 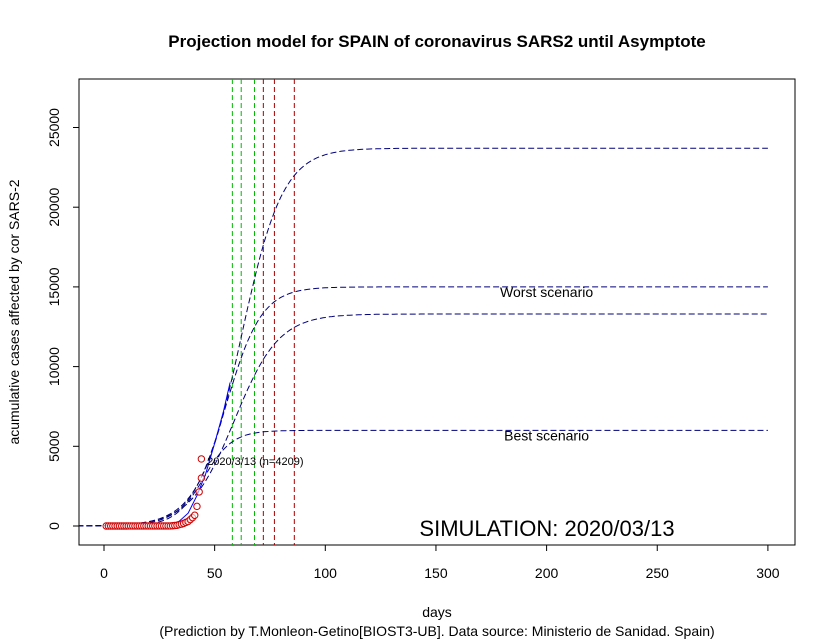 What do you see at coordinates (62, 319) in the screenshot?
I see `y-axis: 0 5000 10000 15000 20000 25000` at bounding box center [62, 319].